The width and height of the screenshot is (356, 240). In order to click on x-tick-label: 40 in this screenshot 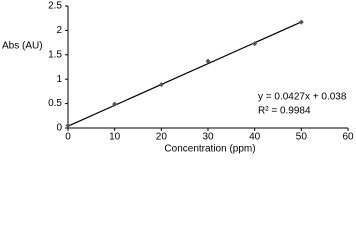, I will do `click(255, 137)`.